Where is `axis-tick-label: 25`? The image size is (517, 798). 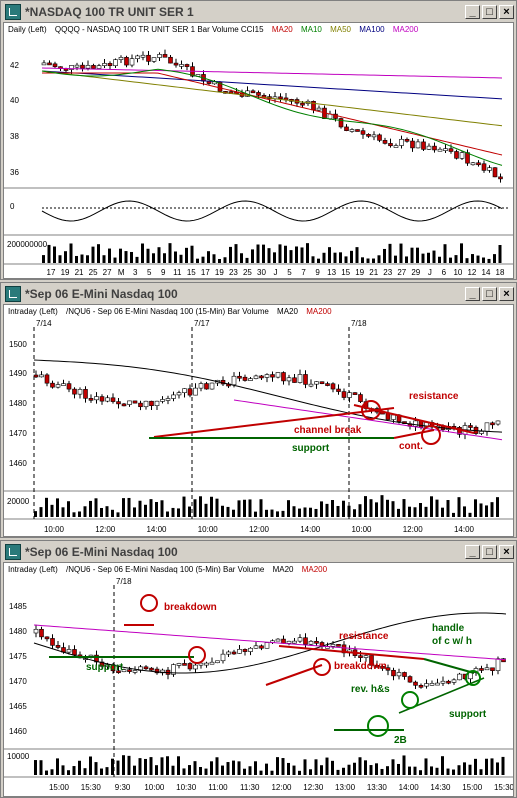
axis-tick-label: 25 is located at coordinates (247, 272).